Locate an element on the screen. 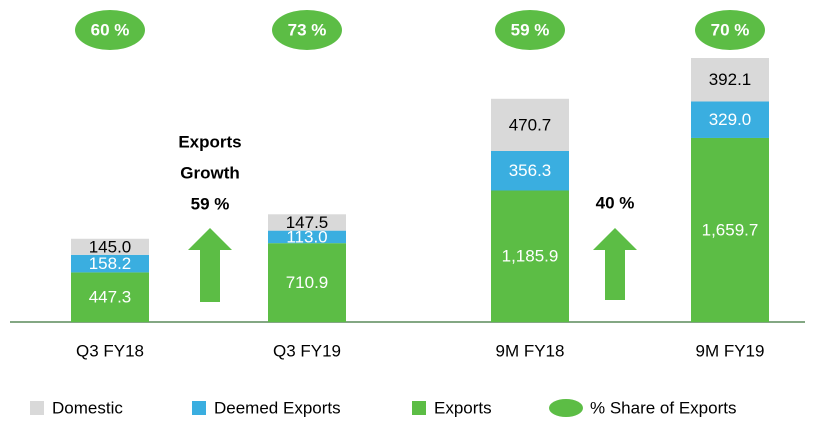  data-label: 158.2 is located at coordinates (110, 263).